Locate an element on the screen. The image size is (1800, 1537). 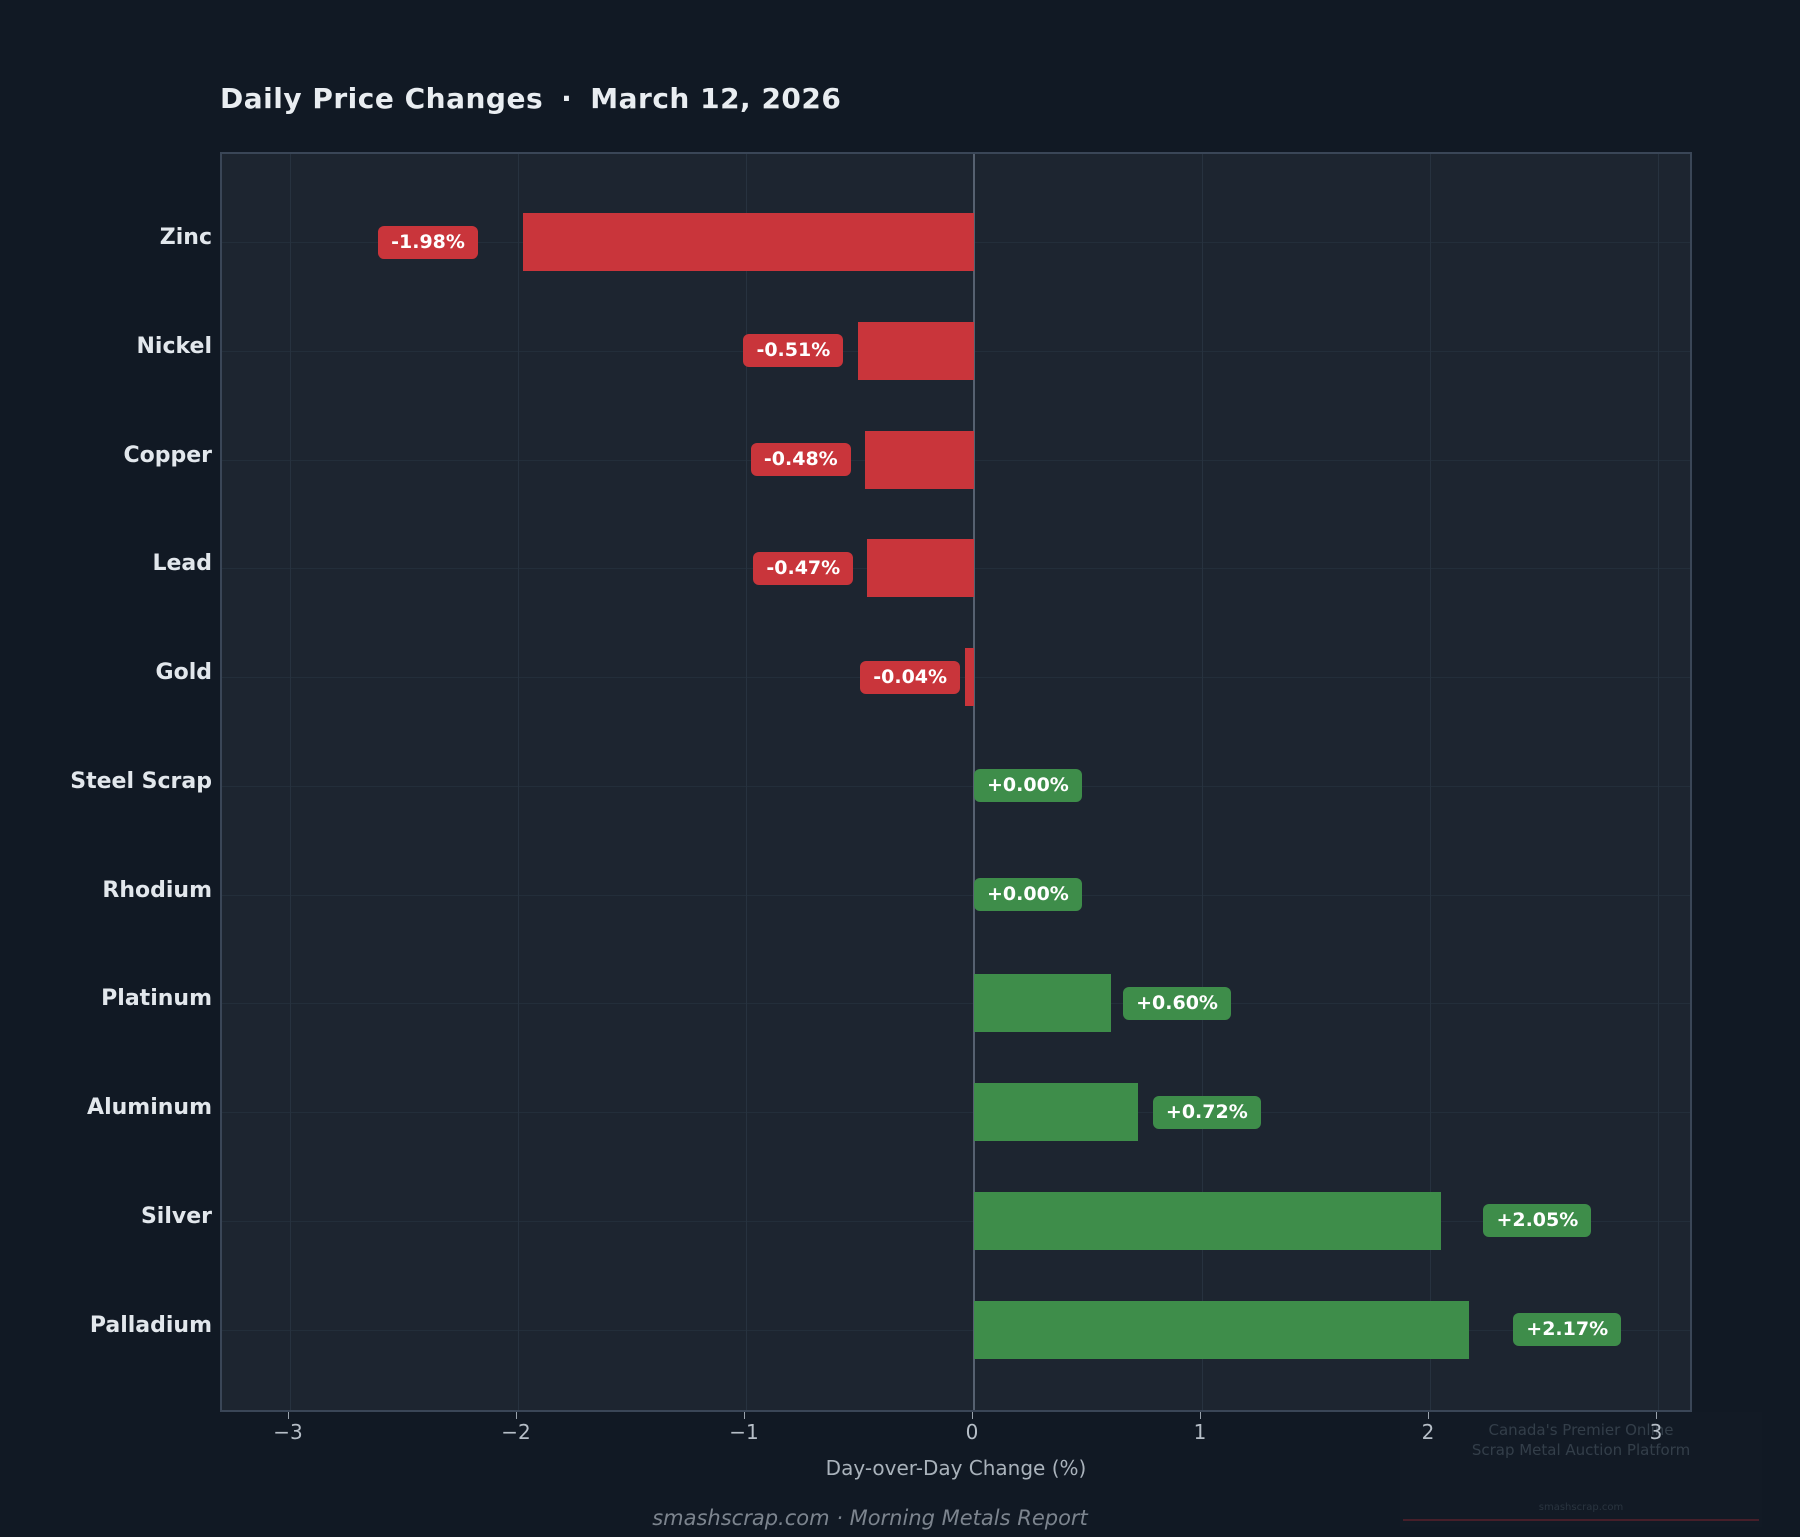
bar-zinc is located at coordinates (748, 242).